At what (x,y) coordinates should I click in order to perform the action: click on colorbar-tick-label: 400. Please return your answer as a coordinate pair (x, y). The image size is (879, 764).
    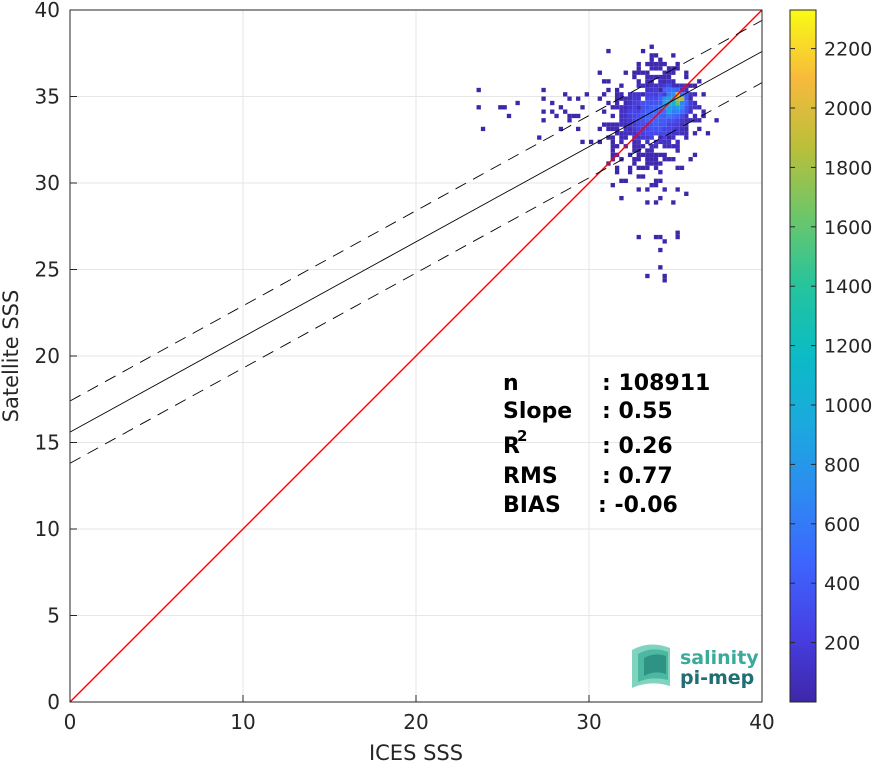
    Looking at the image, I should click on (842, 584).